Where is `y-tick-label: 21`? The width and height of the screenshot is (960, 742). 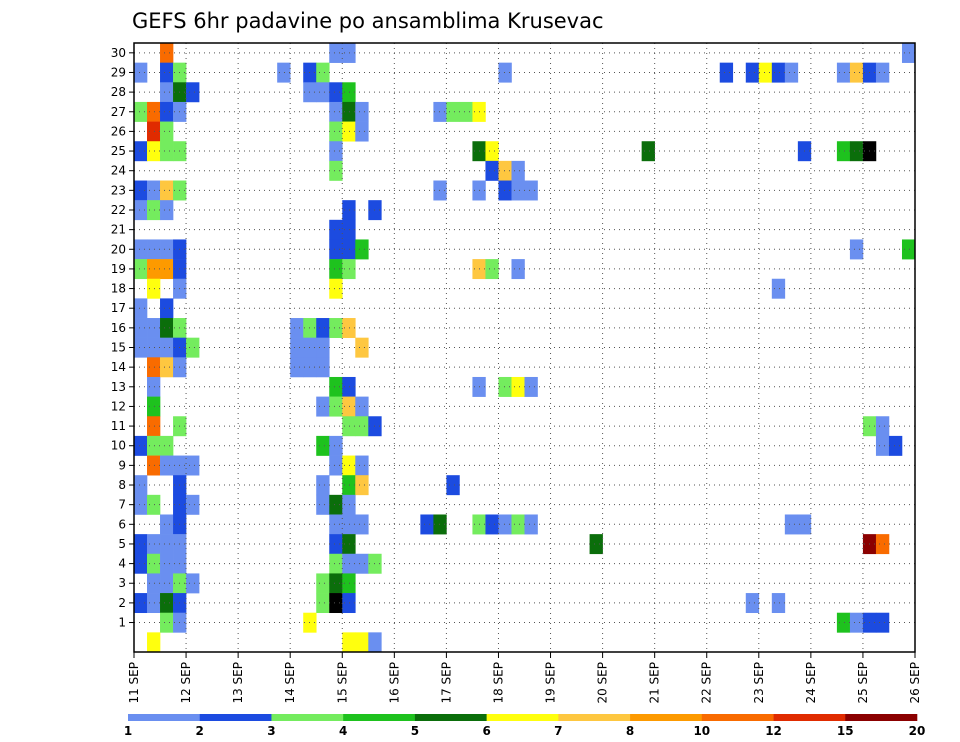
y-tick-label: 21 is located at coordinates (118, 230).